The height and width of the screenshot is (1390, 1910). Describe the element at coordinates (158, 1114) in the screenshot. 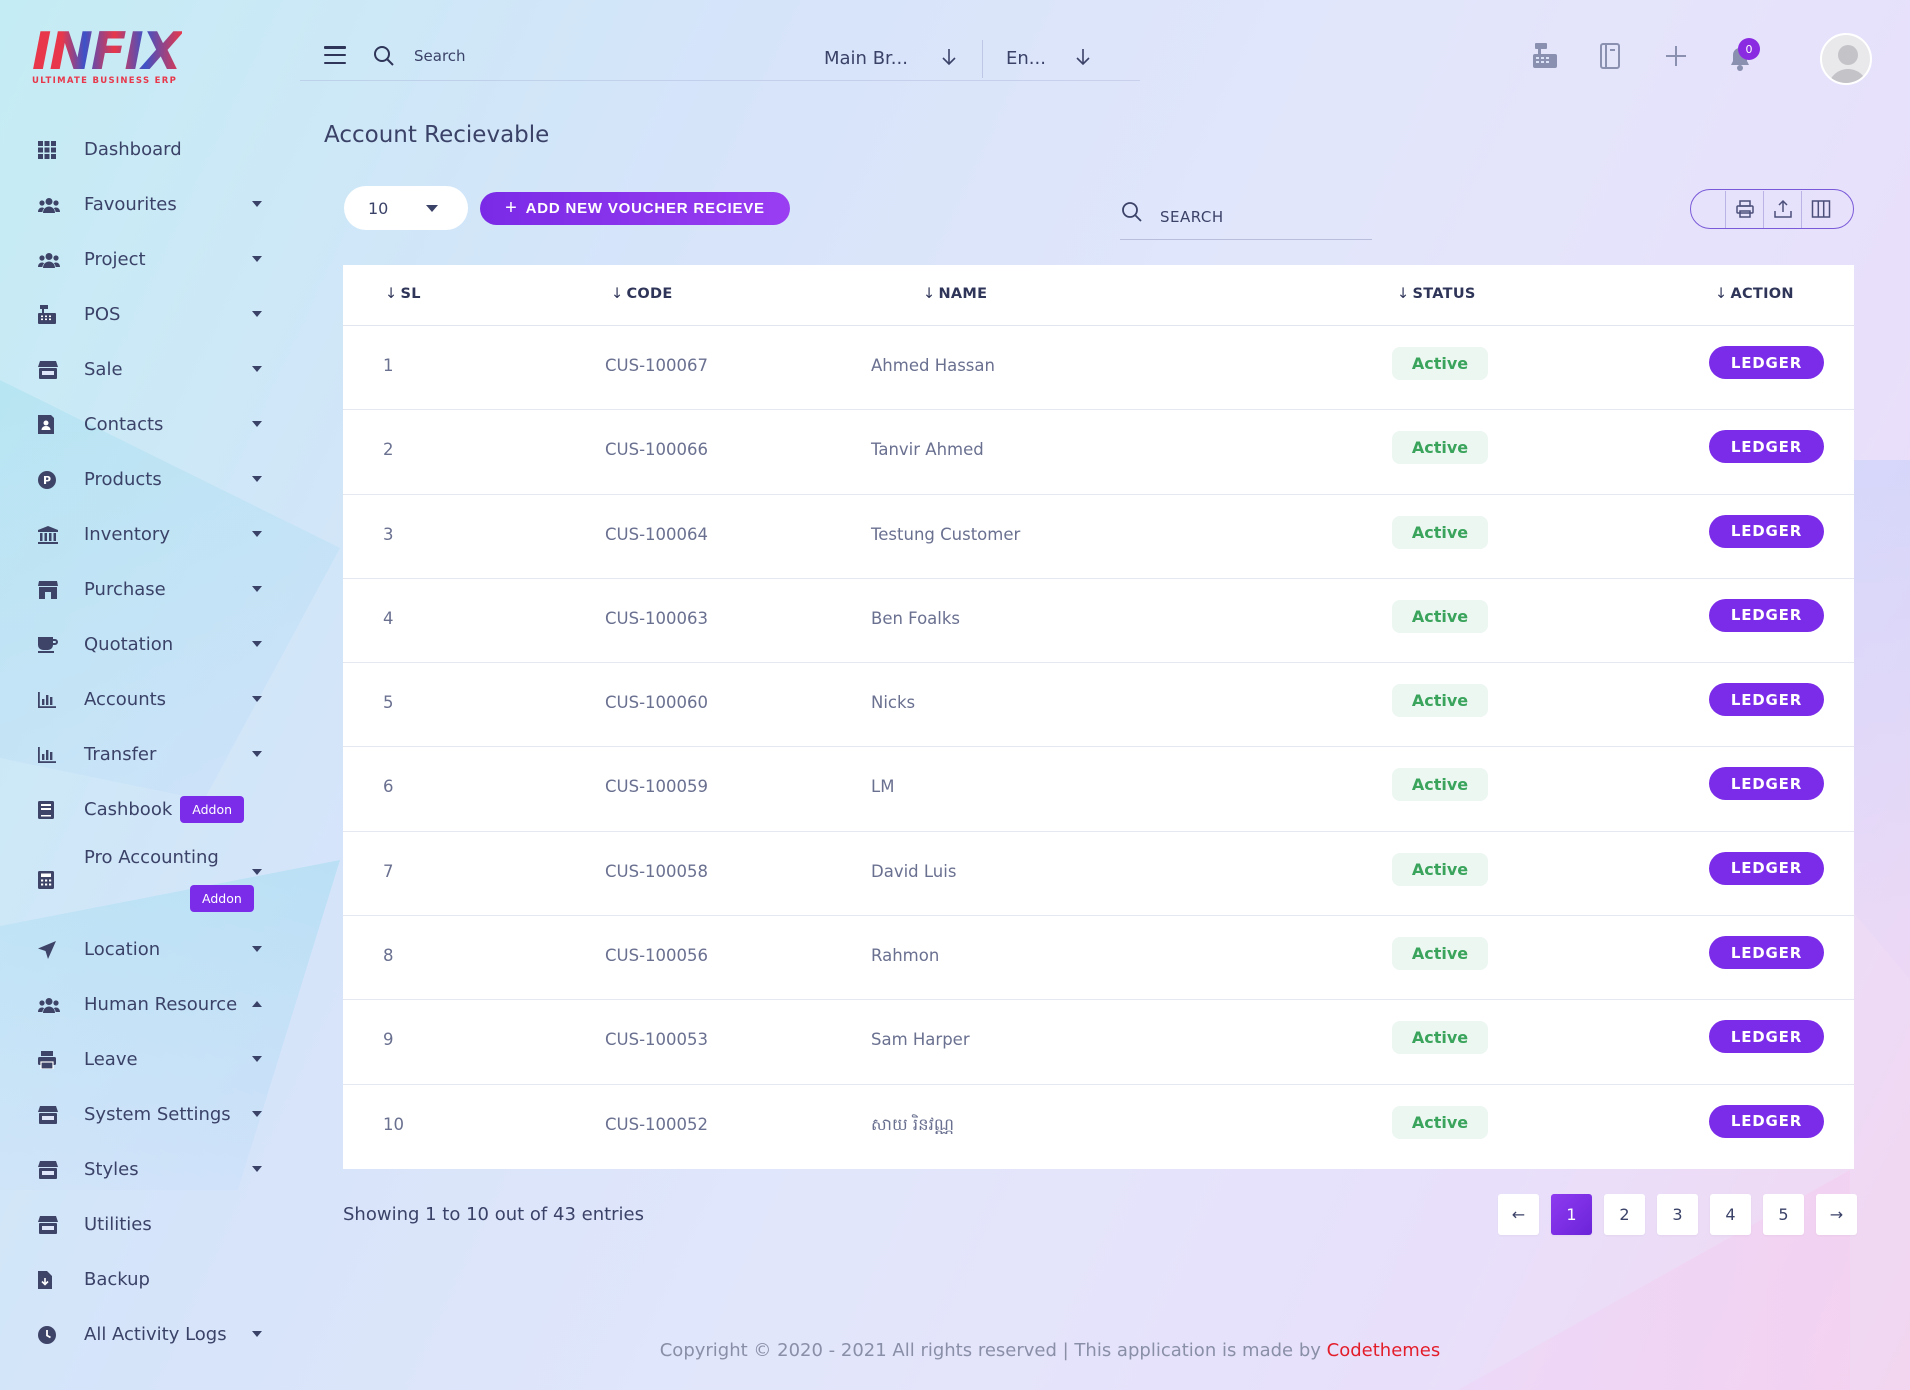

I see `sidebar-item-system-settings: System Settings` at that location.